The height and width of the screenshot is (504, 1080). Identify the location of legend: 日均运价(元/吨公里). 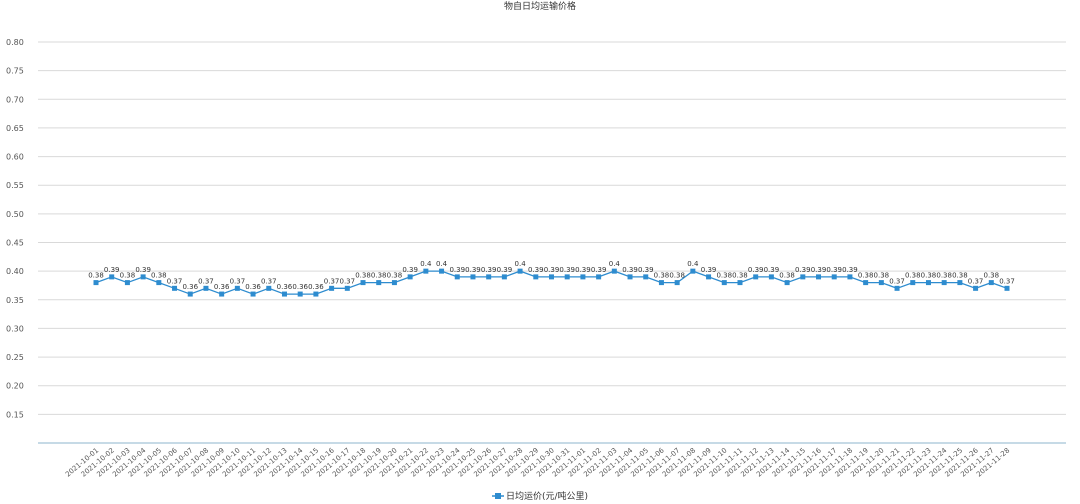
(540, 496).